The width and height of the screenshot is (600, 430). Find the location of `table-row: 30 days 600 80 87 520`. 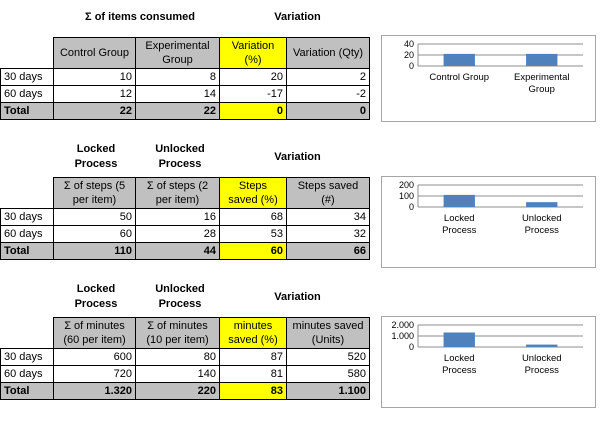

table-row: 30 days 600 80 87 520 is located at coordinates (185, 357).